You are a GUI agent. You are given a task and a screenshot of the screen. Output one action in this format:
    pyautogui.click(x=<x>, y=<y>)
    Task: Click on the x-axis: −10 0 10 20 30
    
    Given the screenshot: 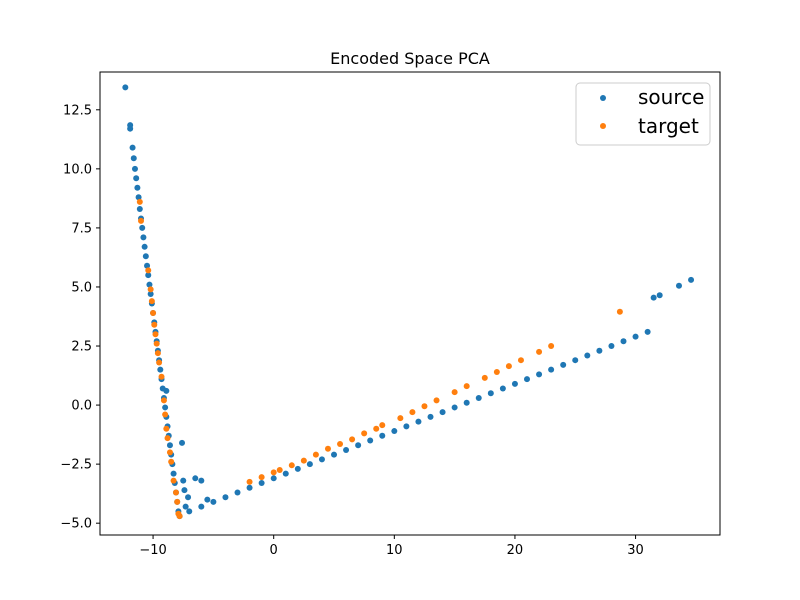 What is the action you would take?
    pyautogui.click(x=391, y=546)
    